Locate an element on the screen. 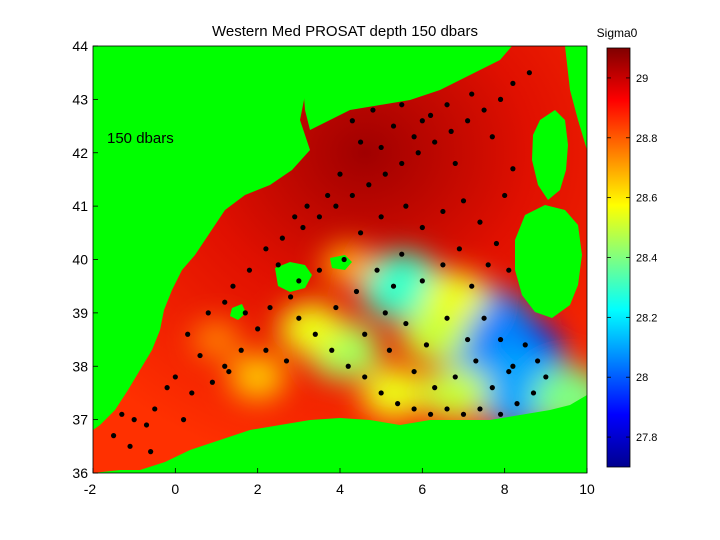 This screenshot has width=720, height=540. land-ibiza is located at coordinates (238, 312).